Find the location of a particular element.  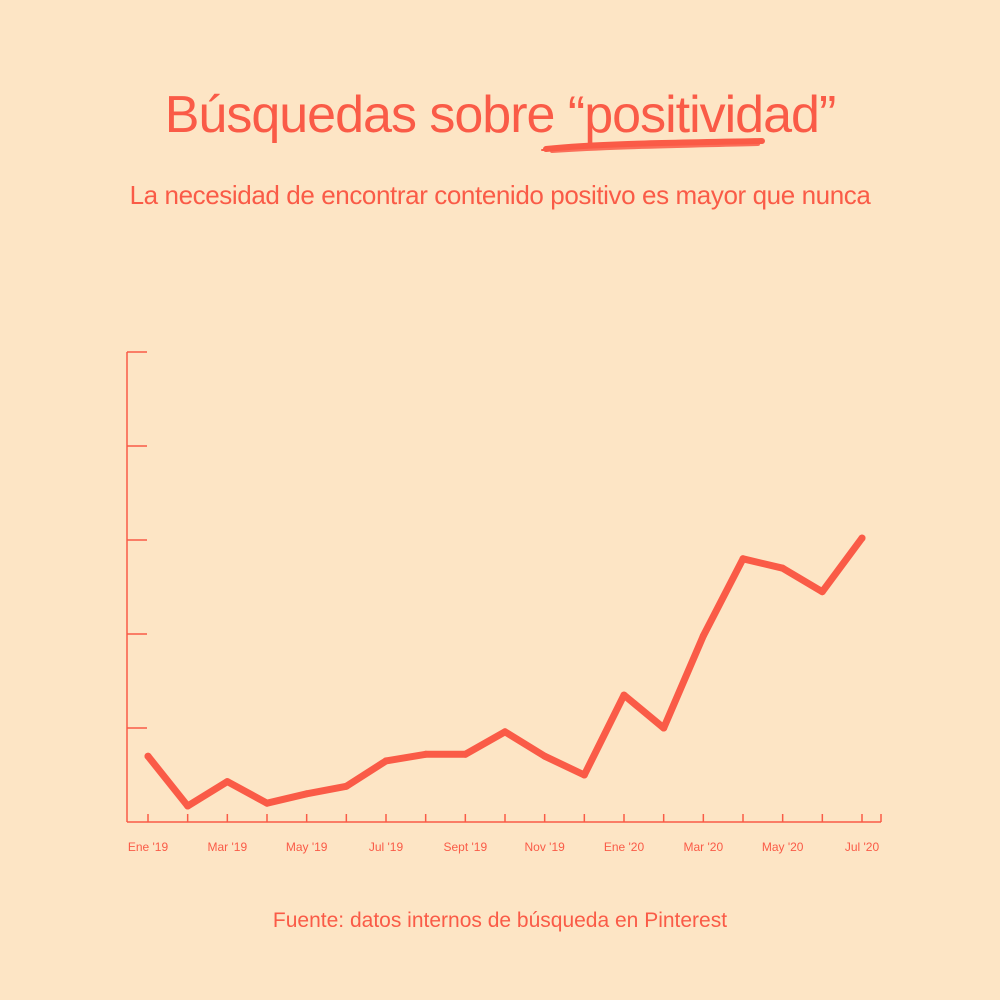

x-tick-label: Ene '20 is located at coordinates (624, 847).